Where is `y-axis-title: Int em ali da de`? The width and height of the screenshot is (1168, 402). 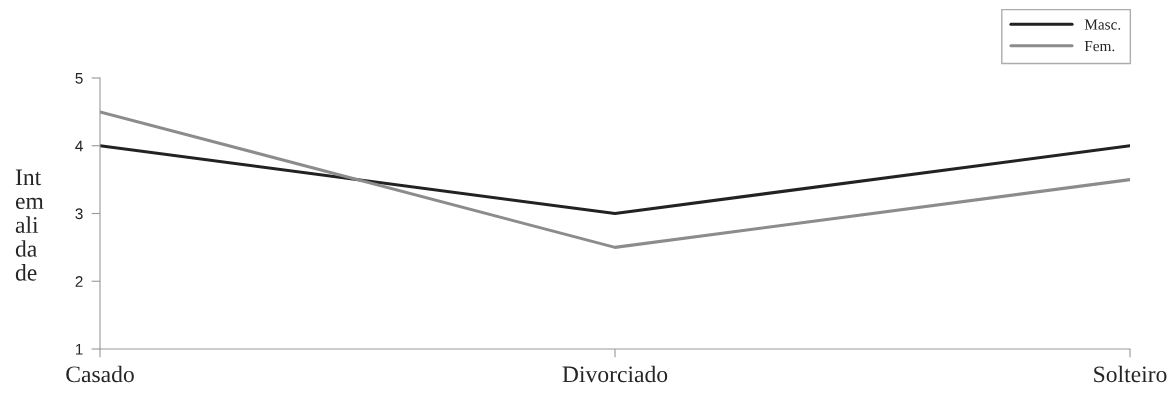
y-axis-title: Int em ali da de is located at coordinates (29, 225).